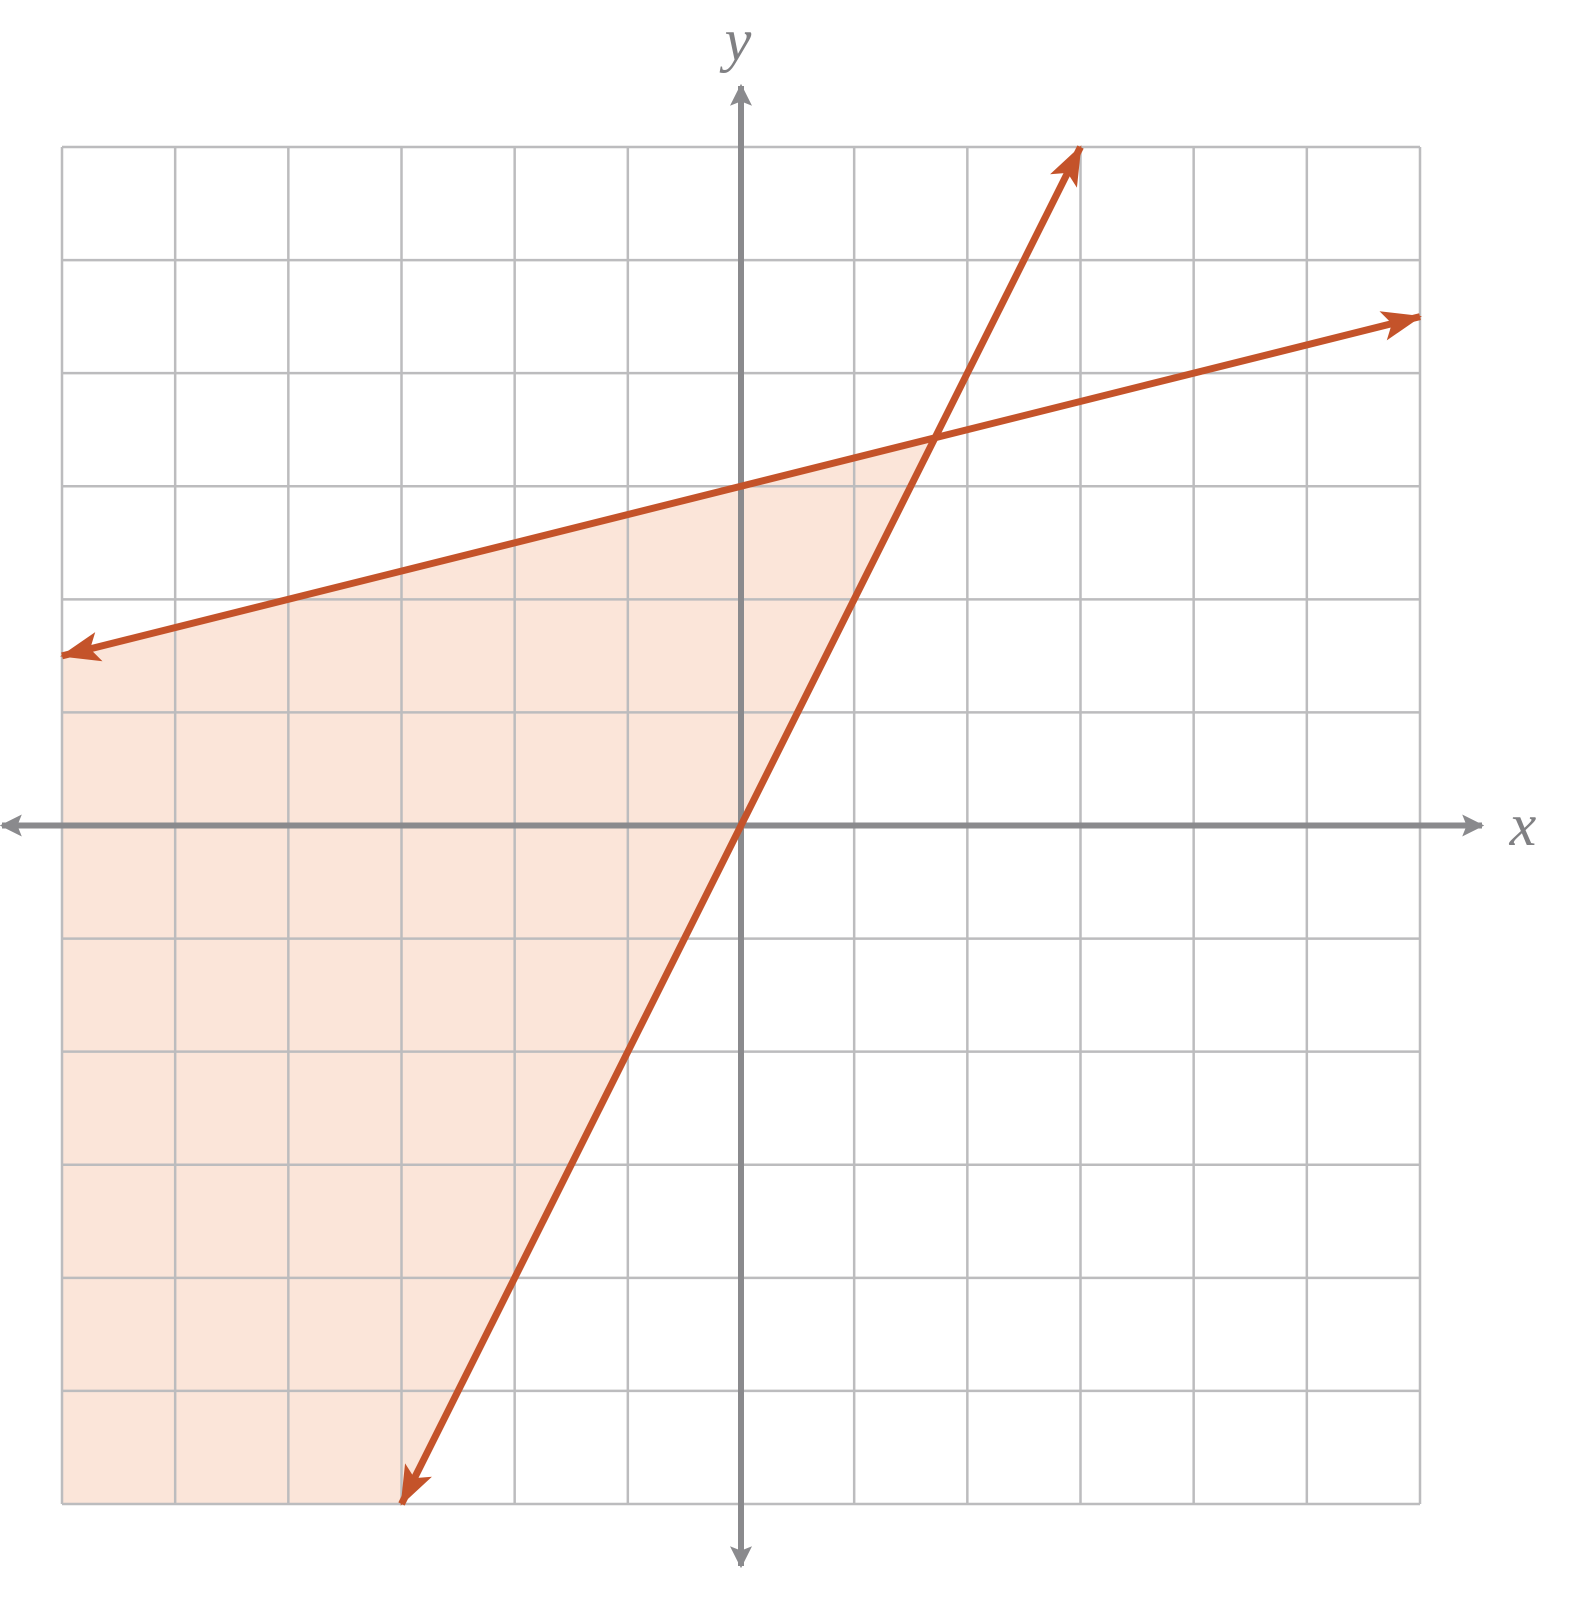  Describe the element at coordinates (1523, 825) in the screenshot. I see `x-axis-label: x` at that location.